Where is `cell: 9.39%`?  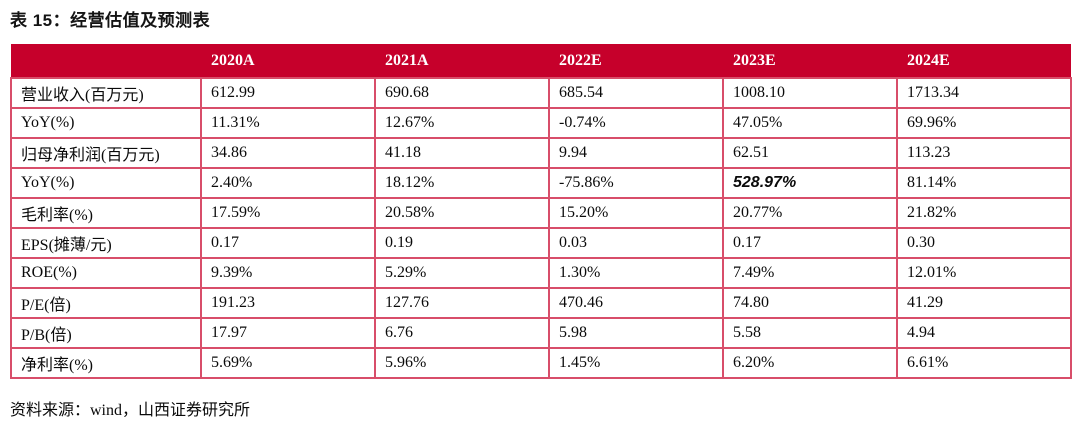 cell: 9.39% is located at coordinates (288, 273).